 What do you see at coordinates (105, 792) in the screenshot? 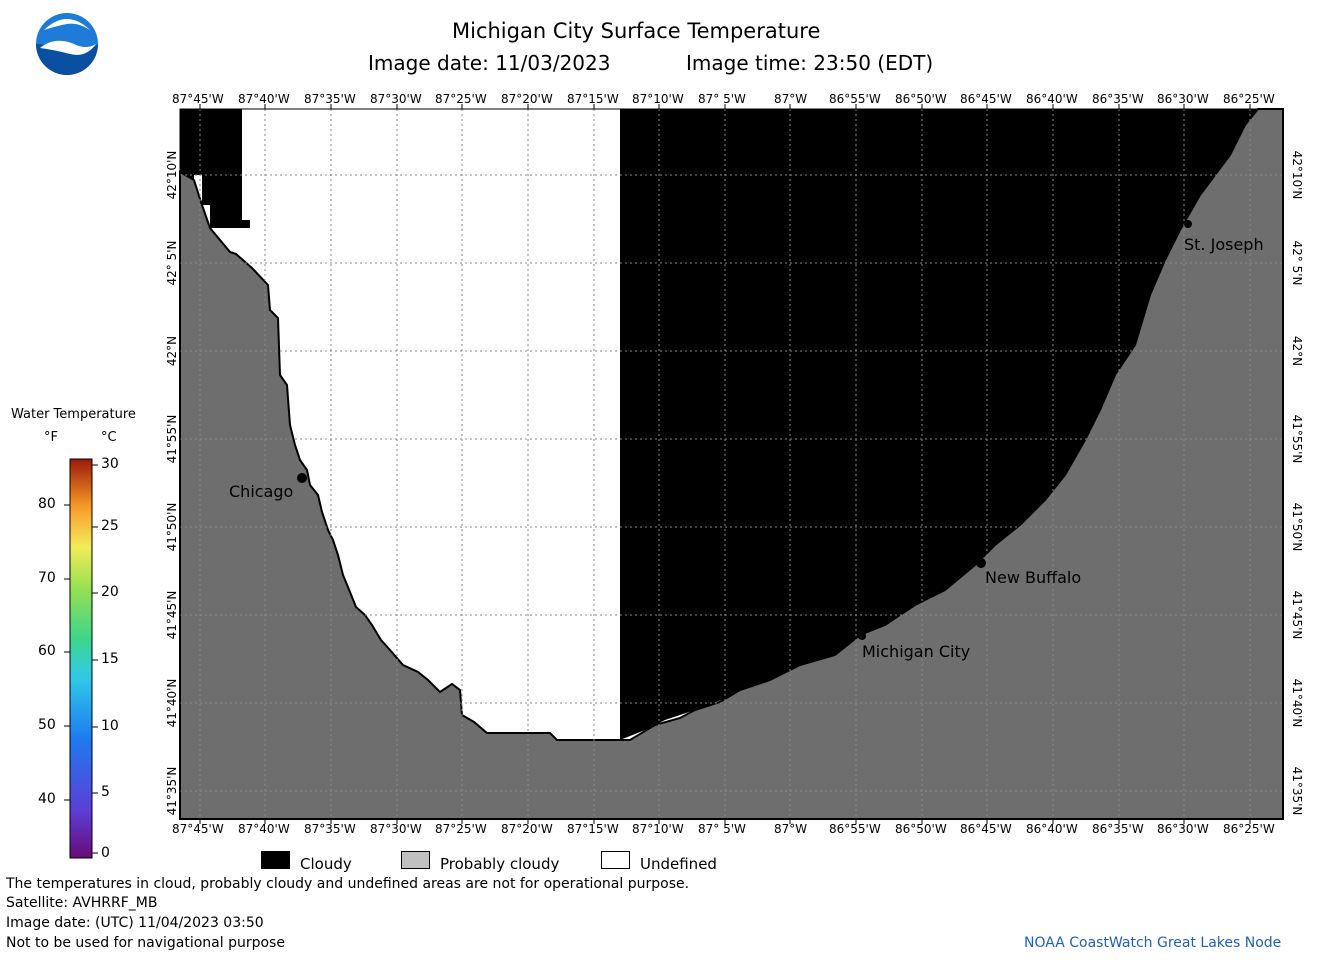
I see `colorbar-c-tick: 5` at bounding box center [105, 792].